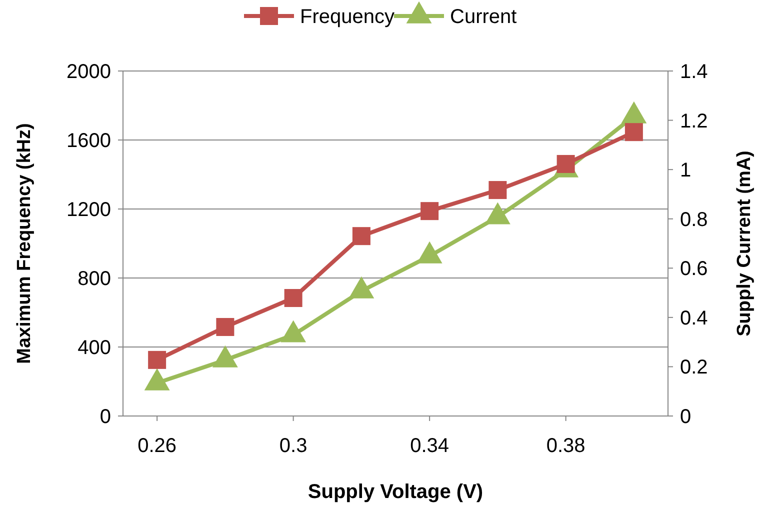 Image resolution: width=768 pixels, height=510 pixels. I want to click on legend-label: Frequency, so click(347, 17).